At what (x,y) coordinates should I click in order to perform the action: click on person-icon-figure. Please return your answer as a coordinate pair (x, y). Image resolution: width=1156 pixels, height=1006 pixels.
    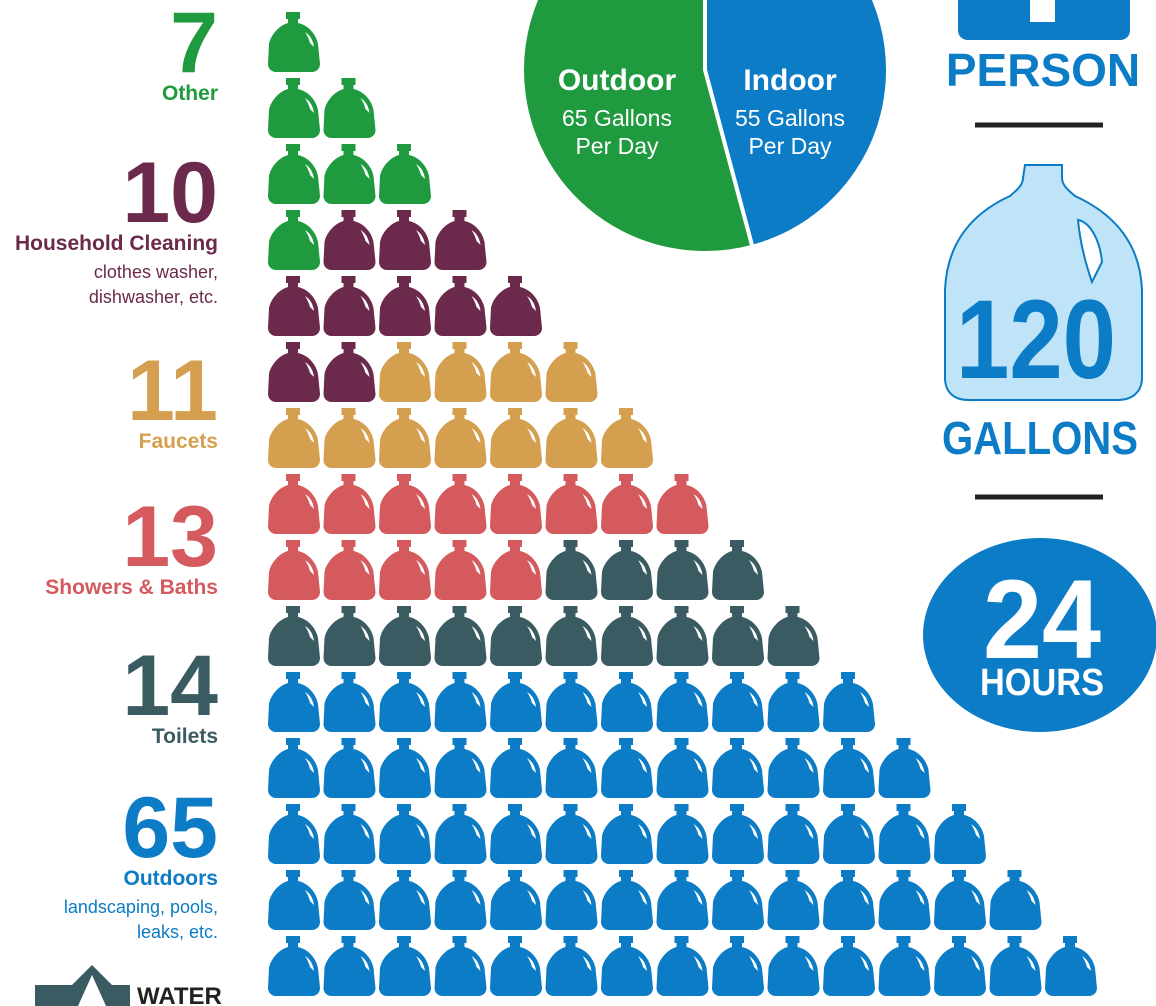
    Looking at the image, I should click on (1042, 11).